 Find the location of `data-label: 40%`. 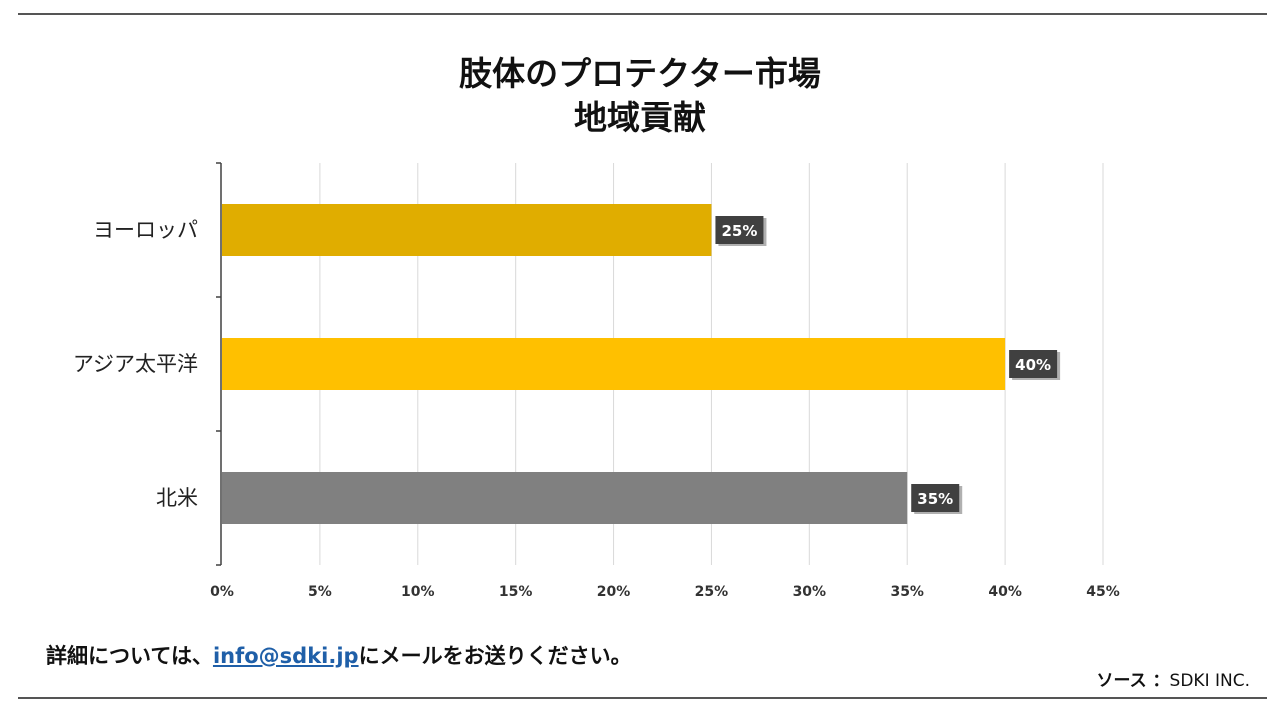

data-label: 40% is located at coordinates (1033, 365).